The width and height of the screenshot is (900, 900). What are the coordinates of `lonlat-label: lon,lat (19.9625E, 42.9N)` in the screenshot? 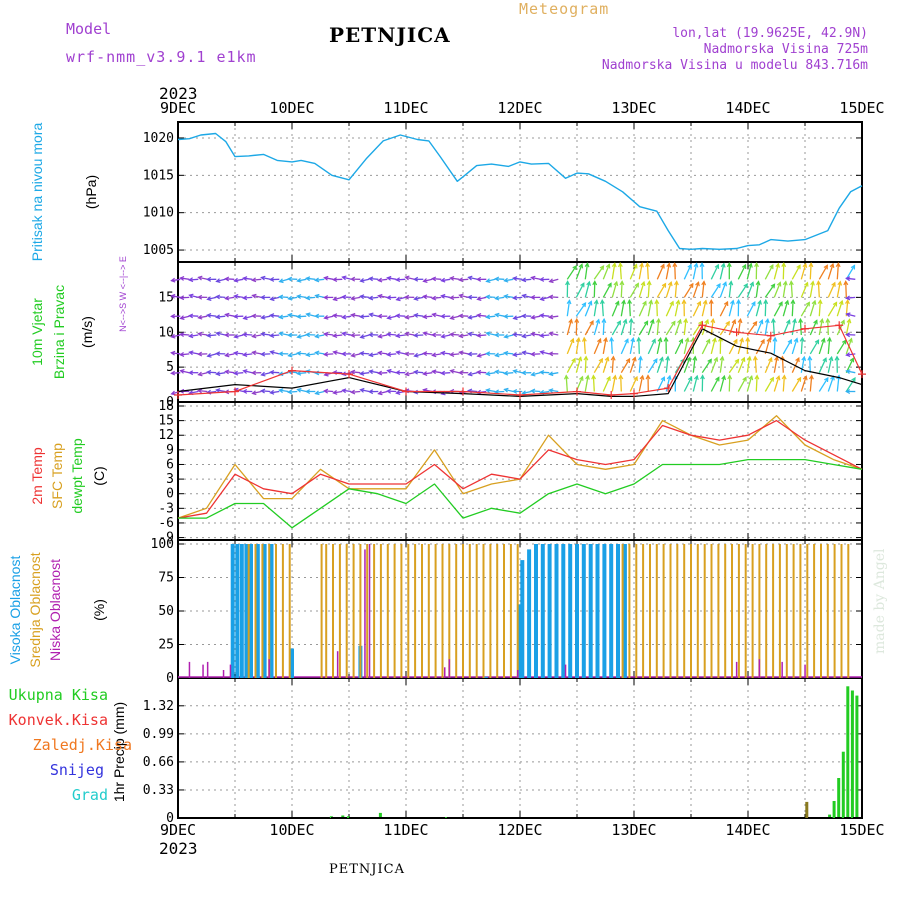 It's located at (770, 33).